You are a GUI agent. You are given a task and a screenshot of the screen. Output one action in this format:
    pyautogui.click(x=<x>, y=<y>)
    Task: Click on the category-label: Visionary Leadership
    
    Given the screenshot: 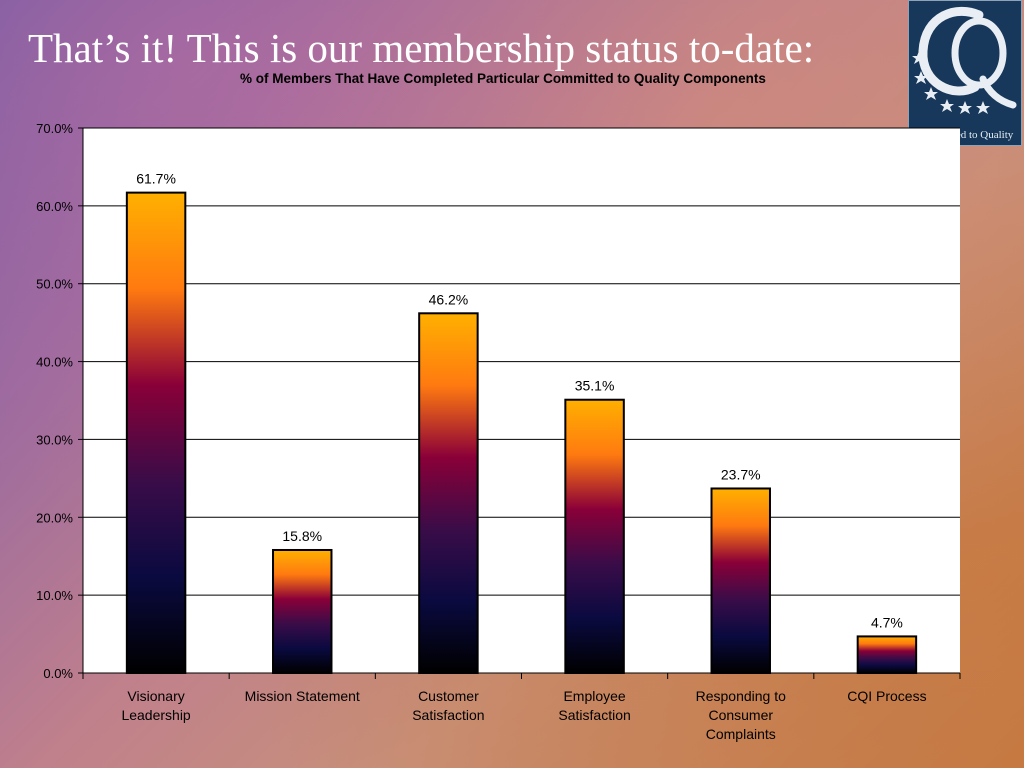 What is the action you would take?
    pyautogui.click(x=155, y=705)
    